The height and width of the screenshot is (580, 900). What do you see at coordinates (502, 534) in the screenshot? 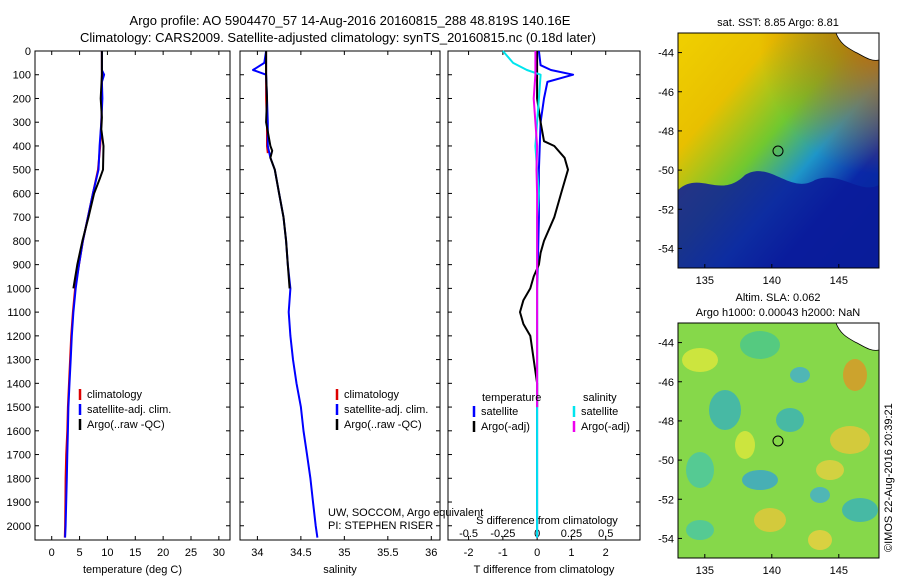
I see `x2-tick-label: -0.25` at bounding box center [502, 534].